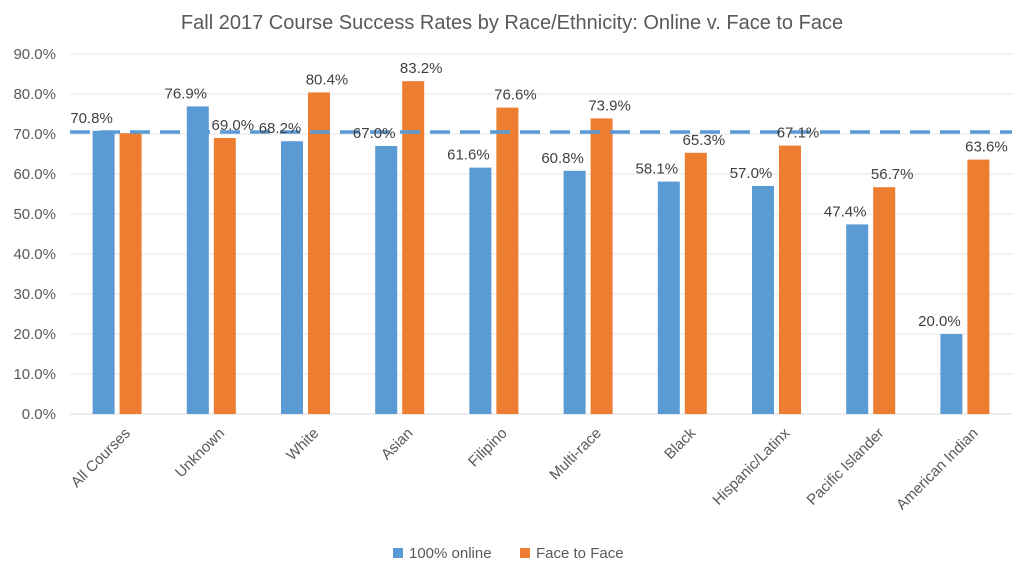 The height and width of the screenshot is (576, 1024). Describe the element at coordinates (91, 118) in the screenshot. I see `data-label: 70.8%` at that location.